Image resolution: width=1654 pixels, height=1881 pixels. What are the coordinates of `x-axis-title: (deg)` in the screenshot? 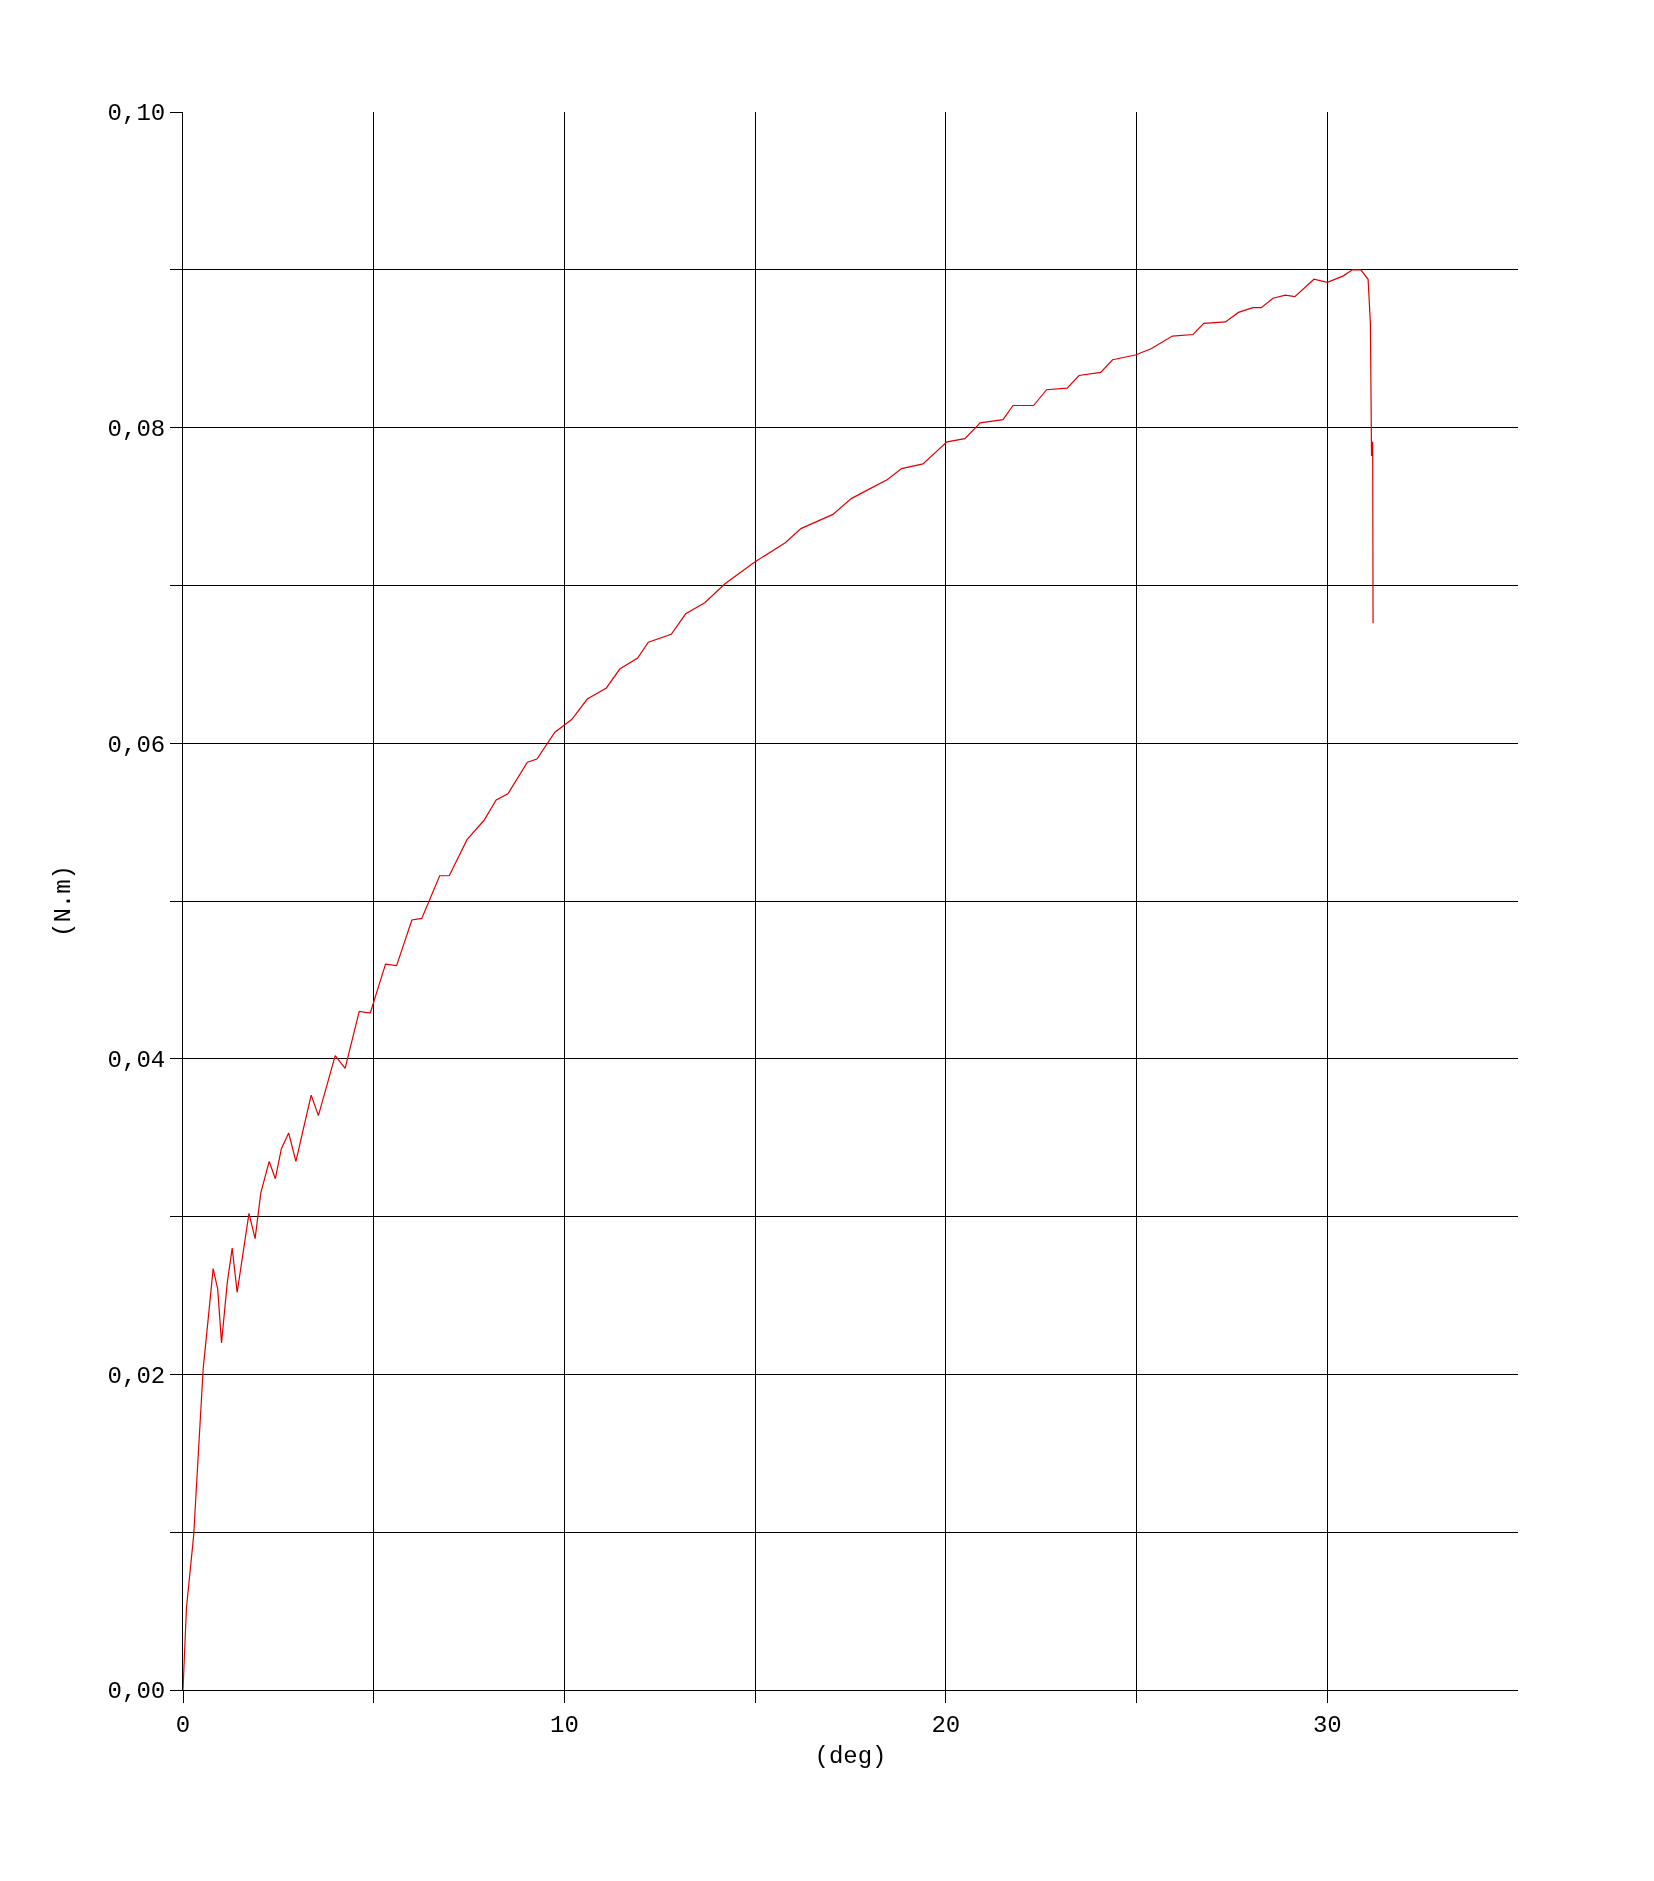 It's located at (850, 1757).